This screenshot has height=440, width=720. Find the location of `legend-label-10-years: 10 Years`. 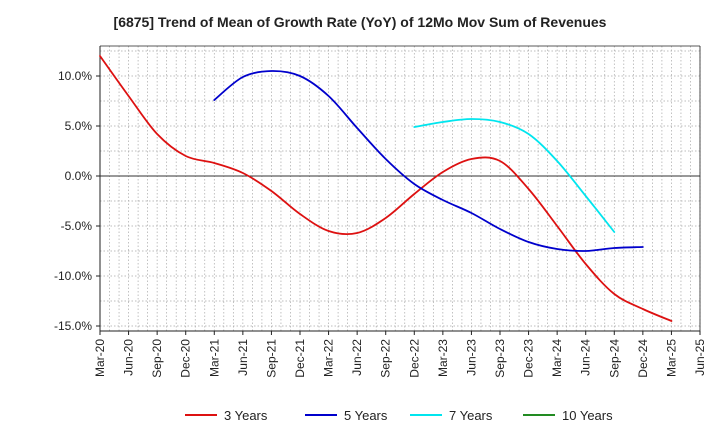

legend-label-10-years: 10 Years is located at coordinates (587, 415).